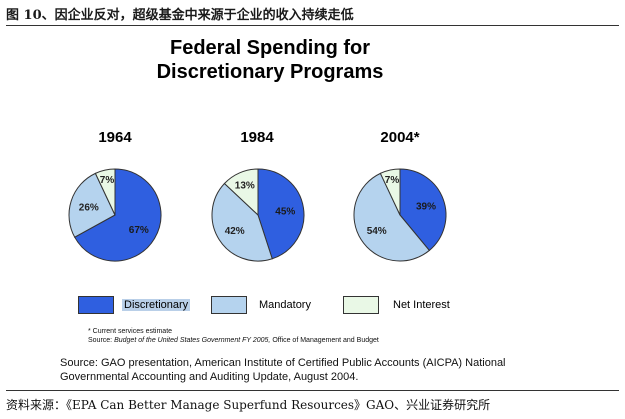  Describe the element at coordinates (235, 231) in the screenshot. I see `pie-1984-label-mandatory: 42%` at that location.